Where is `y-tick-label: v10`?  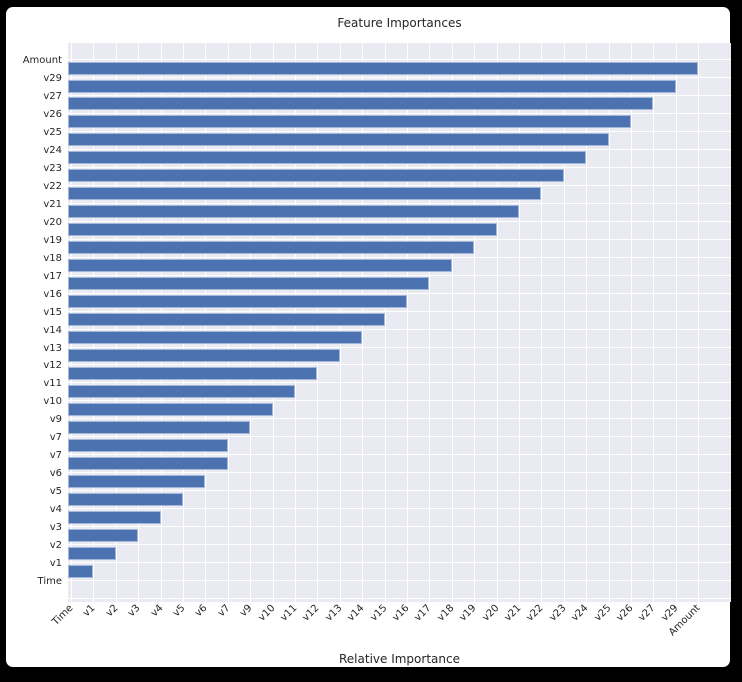 y-tick-label: v10 is located at coordinates (52, 402).